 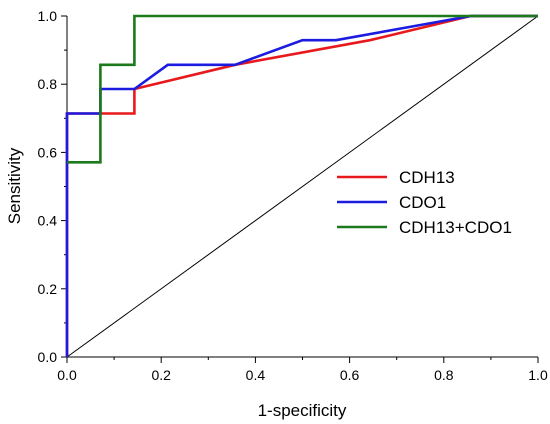 I want to click on y-tick-label: 0.8, so click(x=48, y=84).